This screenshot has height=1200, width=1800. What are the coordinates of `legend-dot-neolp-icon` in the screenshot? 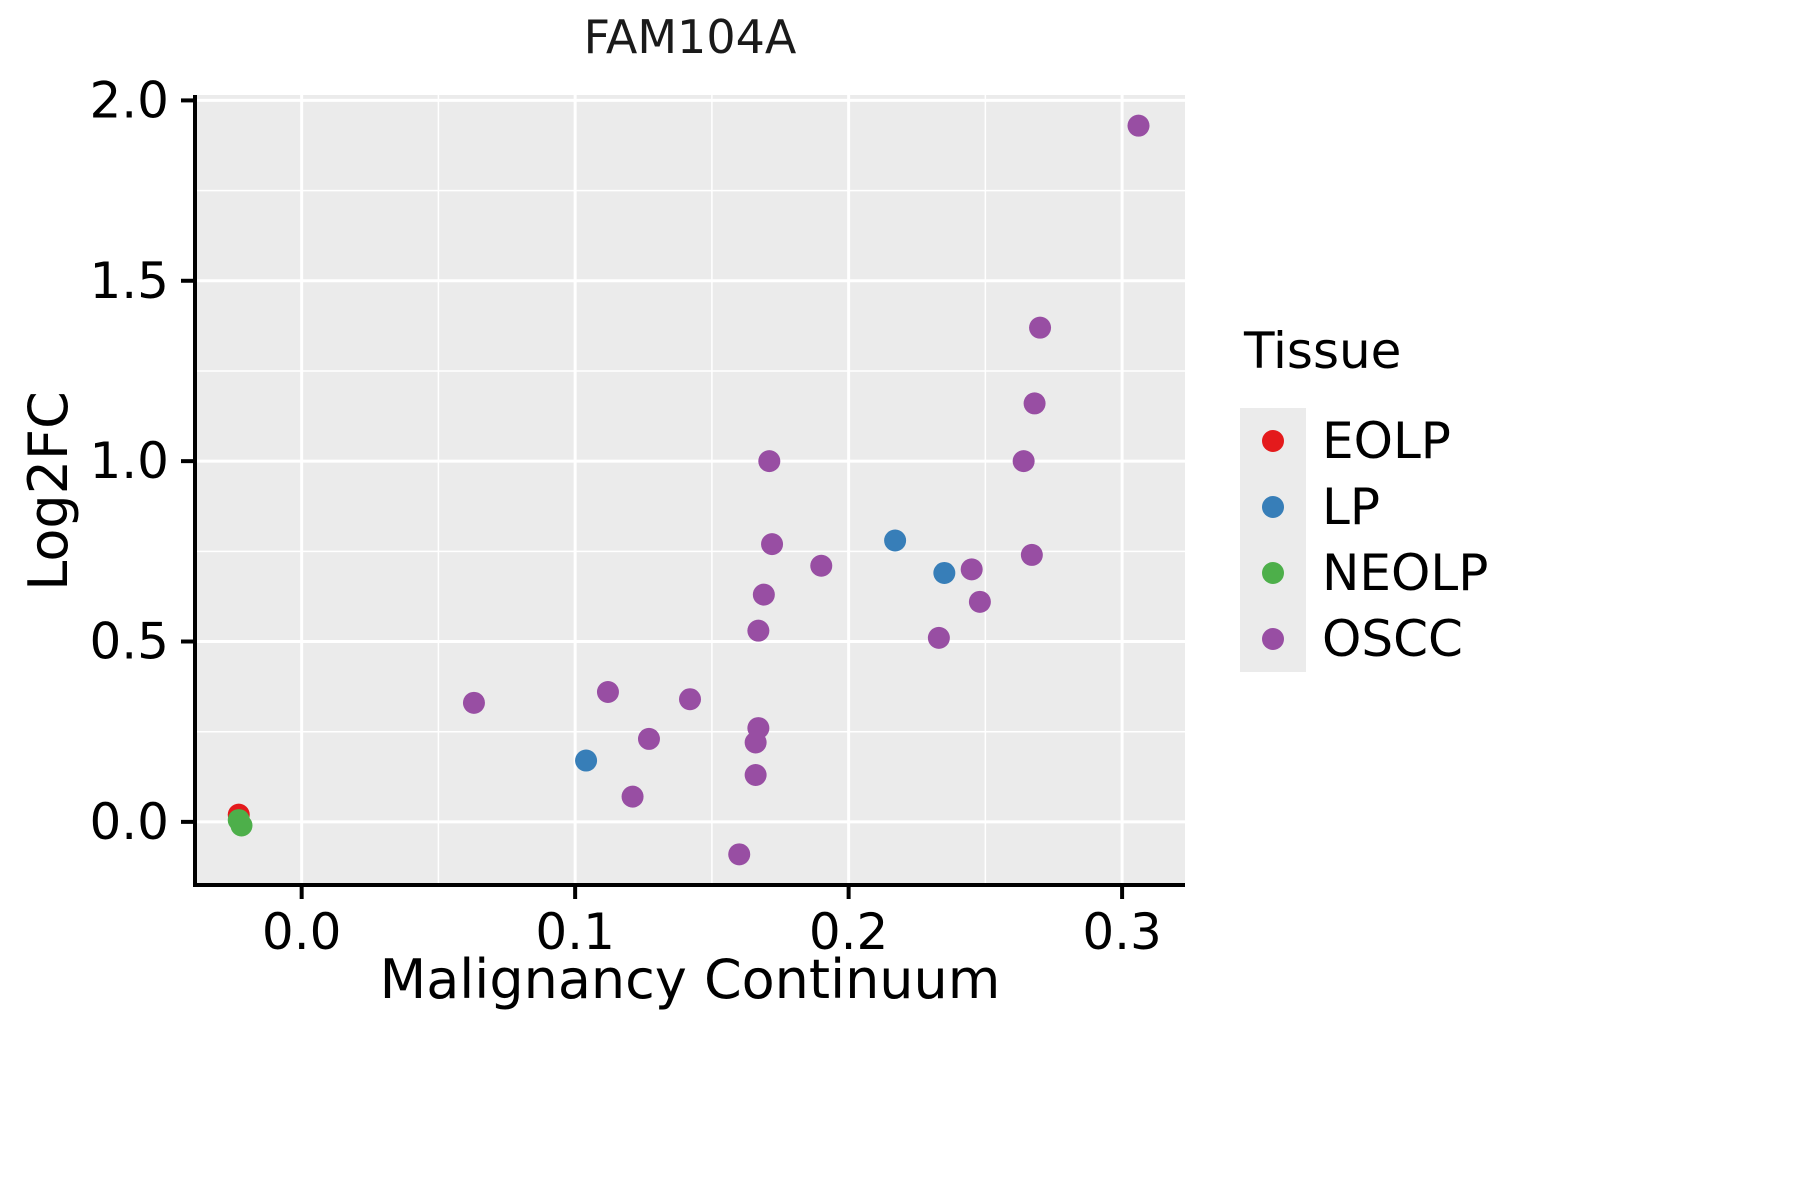 It's located at (1273, 573).